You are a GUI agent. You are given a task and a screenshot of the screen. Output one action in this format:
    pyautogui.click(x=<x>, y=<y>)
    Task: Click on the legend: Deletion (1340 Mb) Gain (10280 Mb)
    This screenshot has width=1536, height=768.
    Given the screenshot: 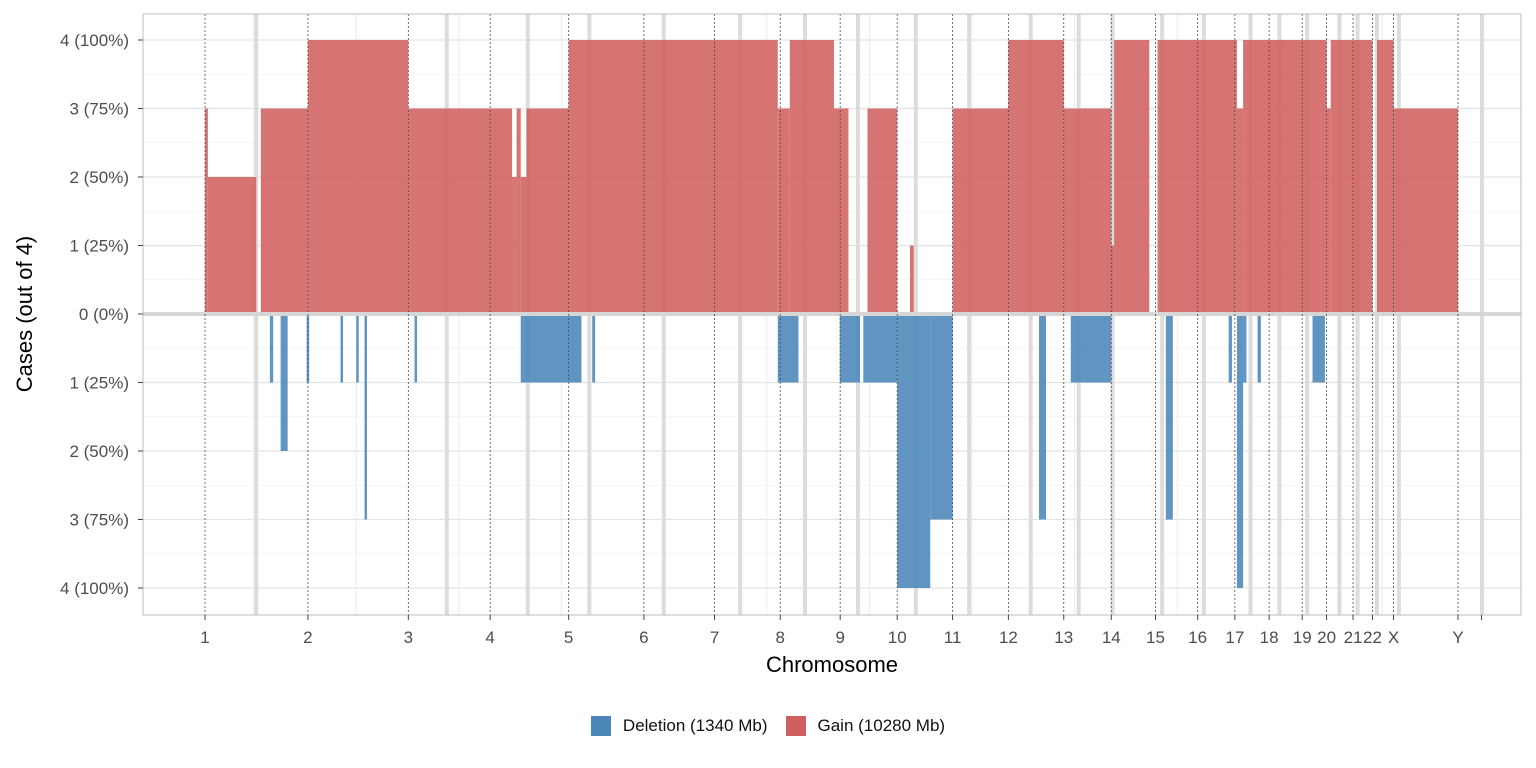 What is the action you would take?
    pyautogui.click(x=768, y=726)
    